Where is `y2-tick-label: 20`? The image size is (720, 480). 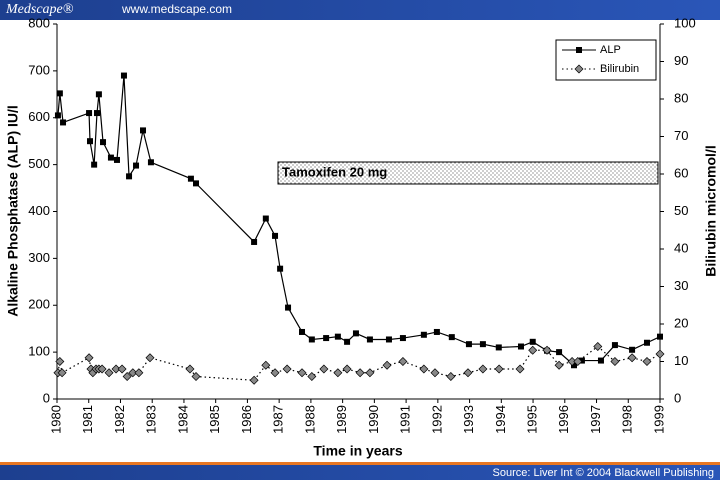 y2-tick-label: 20 is located at coordinates (681, 322).